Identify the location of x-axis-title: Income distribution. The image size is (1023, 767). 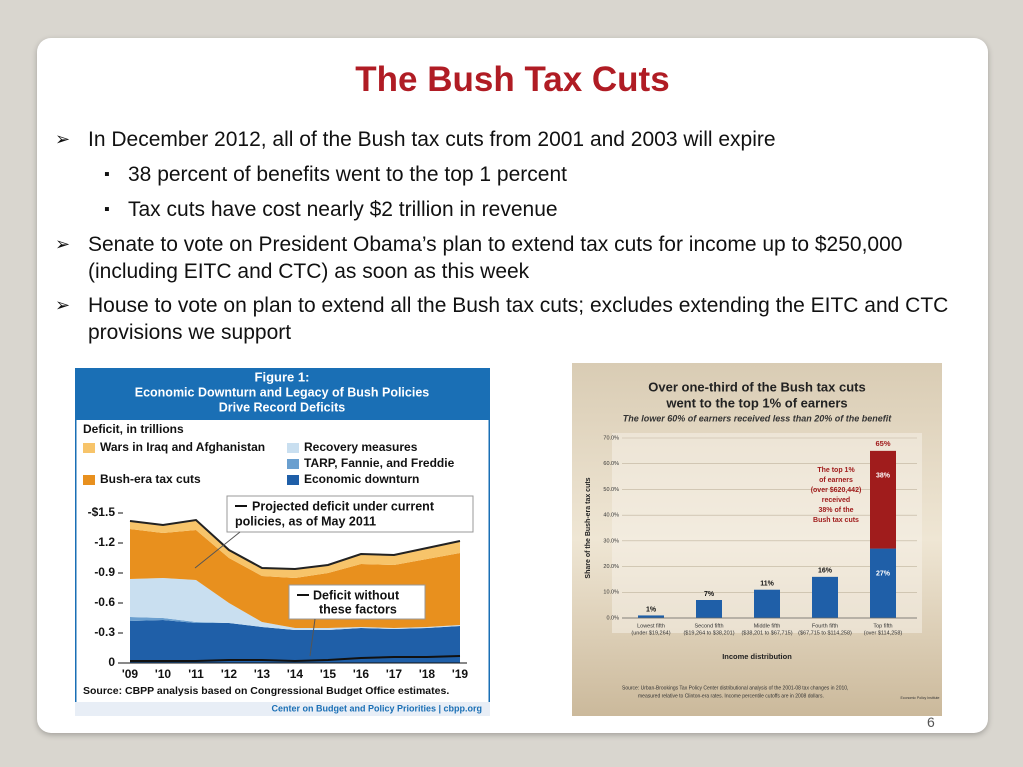
(757, 656).